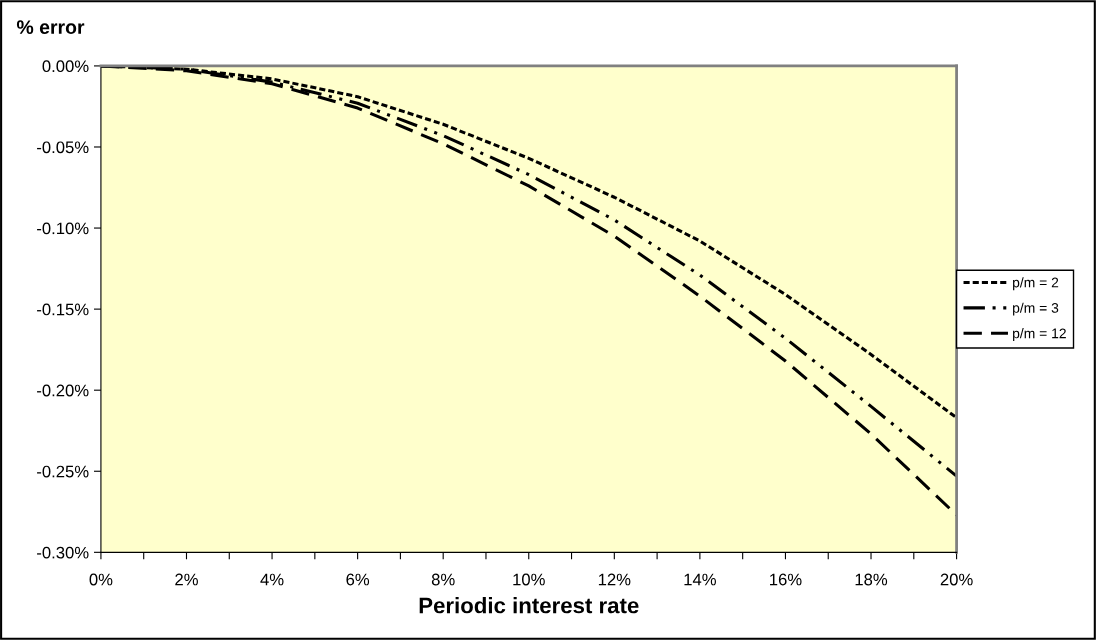  Describe the element at coordinates (786, 579) in the screenshot. I see `x-tick-label: 16%` at that location.